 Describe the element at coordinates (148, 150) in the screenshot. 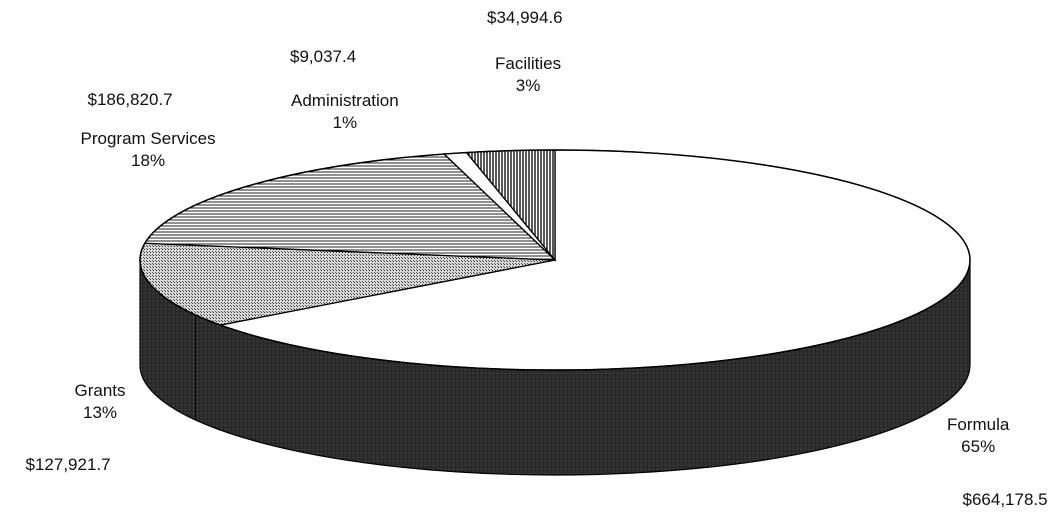

I see `slice-label-program-services: Program Services 18%` at that location.